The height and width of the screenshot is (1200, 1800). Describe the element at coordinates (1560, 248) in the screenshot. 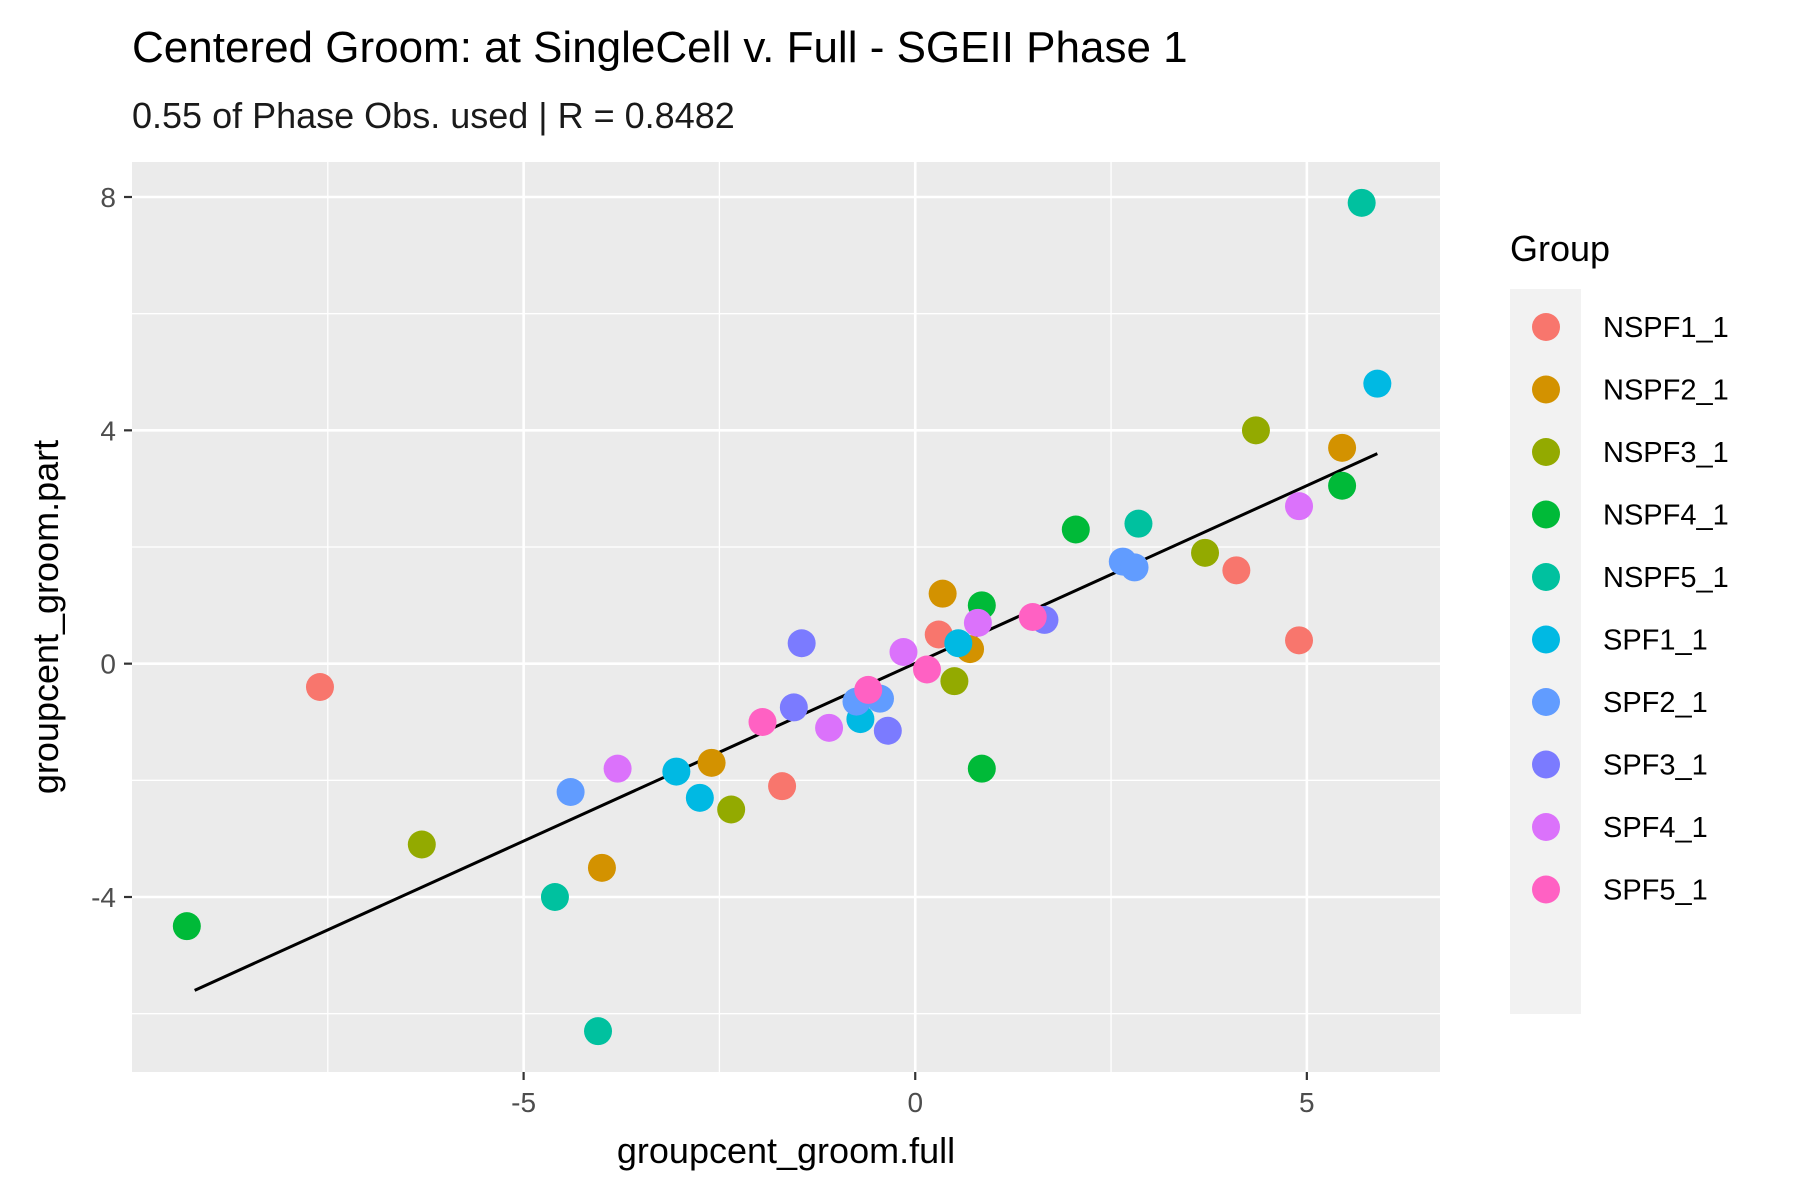

I see `legend-title: Group` at that location.